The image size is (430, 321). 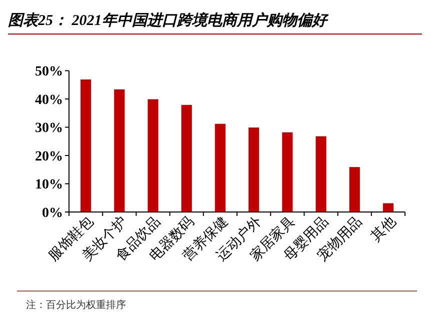 I want to click on y-tick-label: 20%, so click(x=49, y=156).